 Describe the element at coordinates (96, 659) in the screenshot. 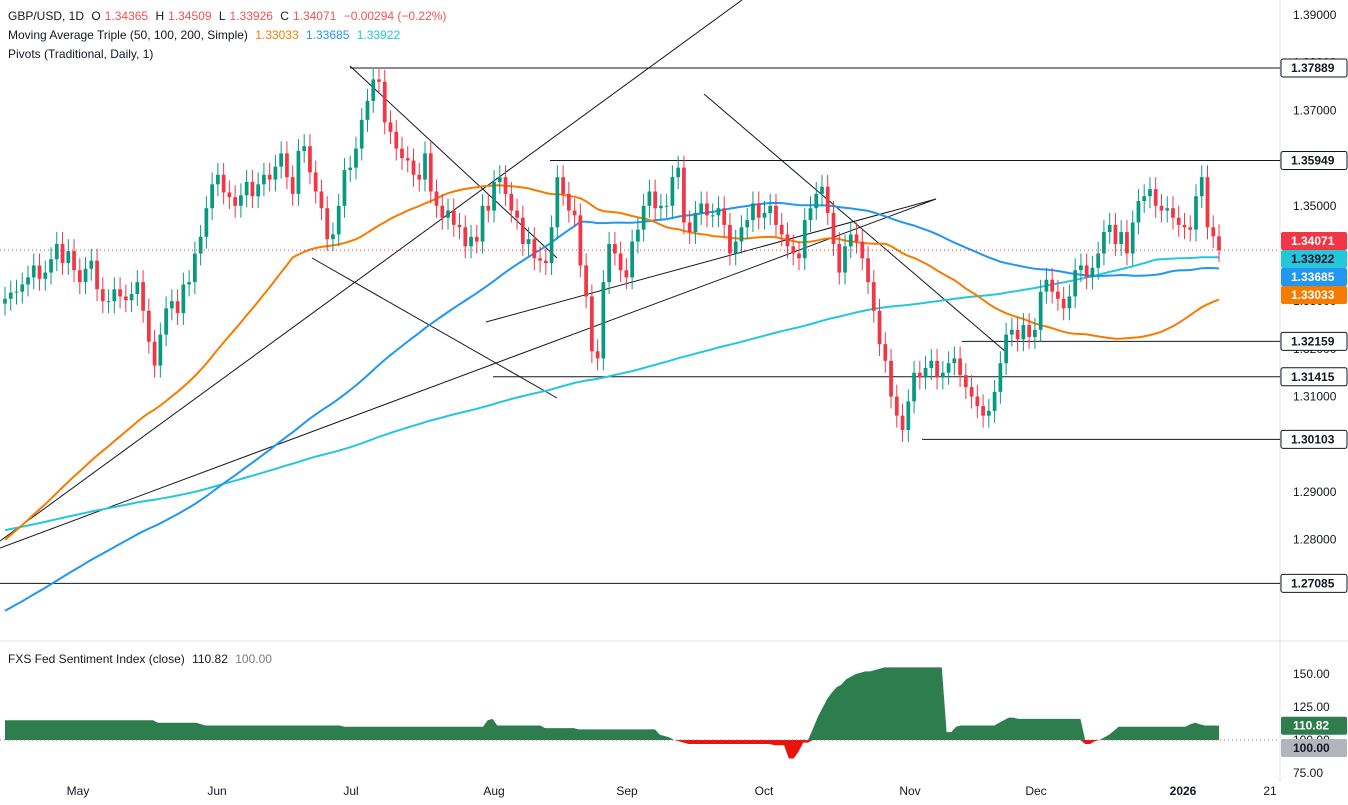

I see `subchart-title: FXS Fed Sentiment Index (close)` at that location.